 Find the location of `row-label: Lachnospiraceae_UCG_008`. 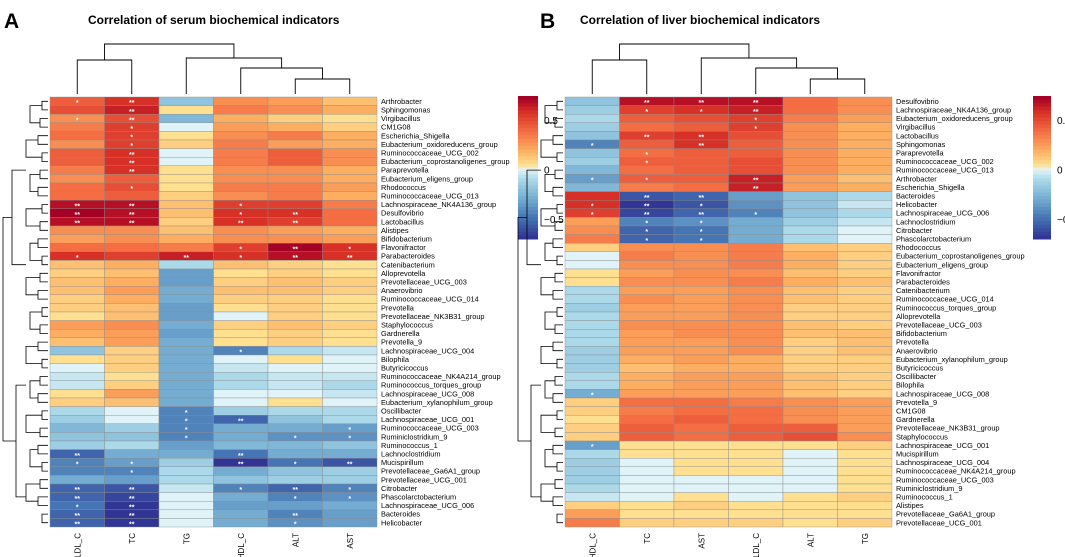

row-label: Lachnospiraceae_UCG_008 is located at coordinates (427, 393).